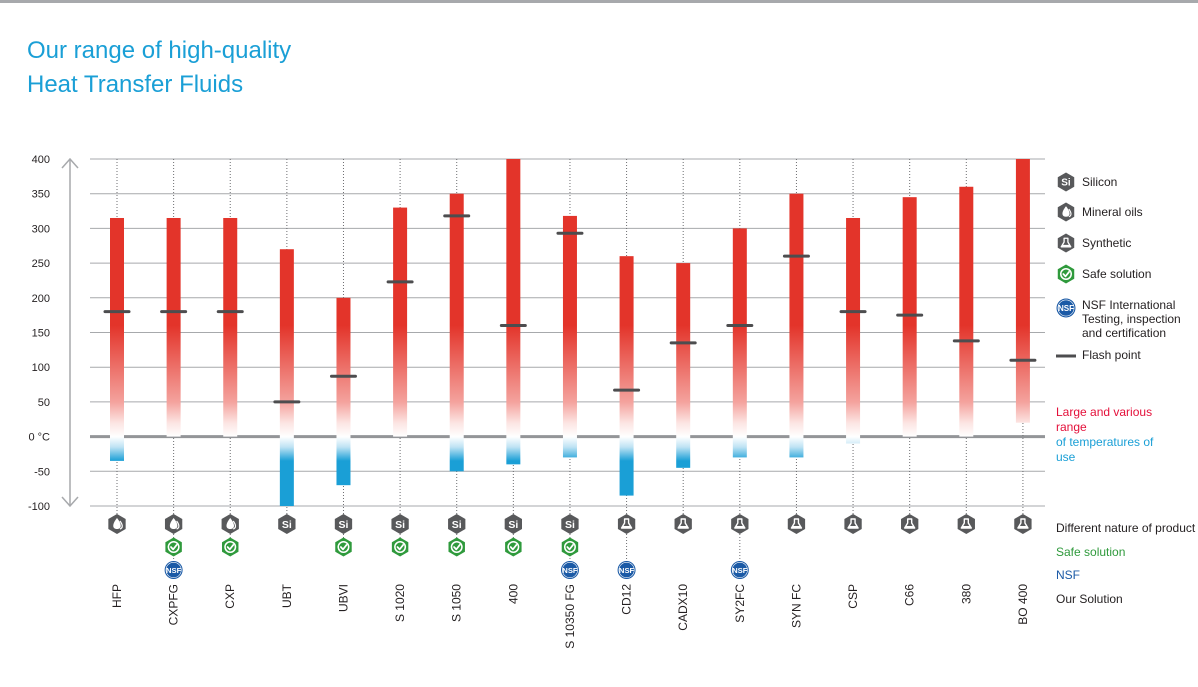 Image resolution: width=1198 pixels, height=687 pixels. I want to click on title-line-2: Heat Transfer Fluids, so click(135, 84).